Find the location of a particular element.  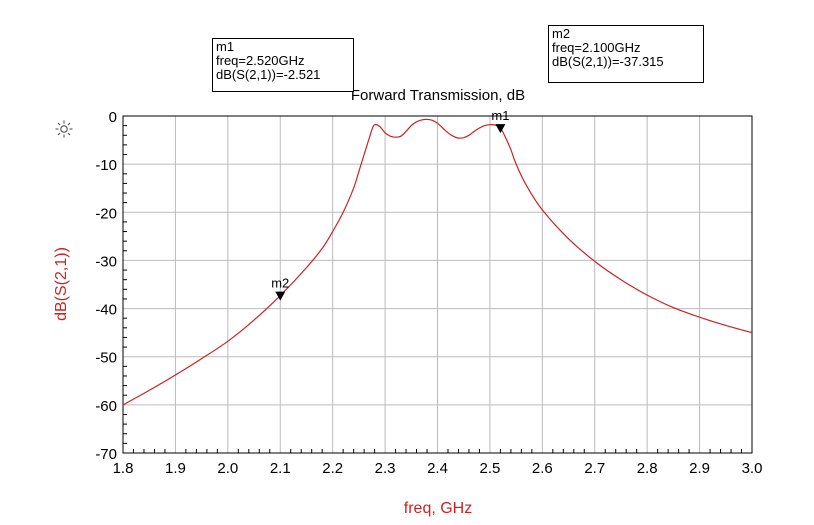

marker-m1-freq: freq=2.520GHz is located at coordinates (260, 60).